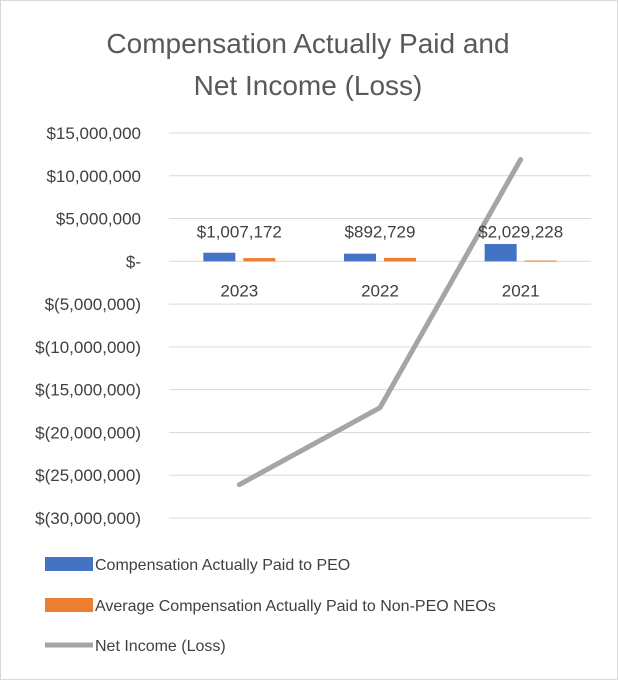 The width and height of the screenshot is (618, 684). I want to click on y-tick-label: $(20,000,000), so click(88, 432).